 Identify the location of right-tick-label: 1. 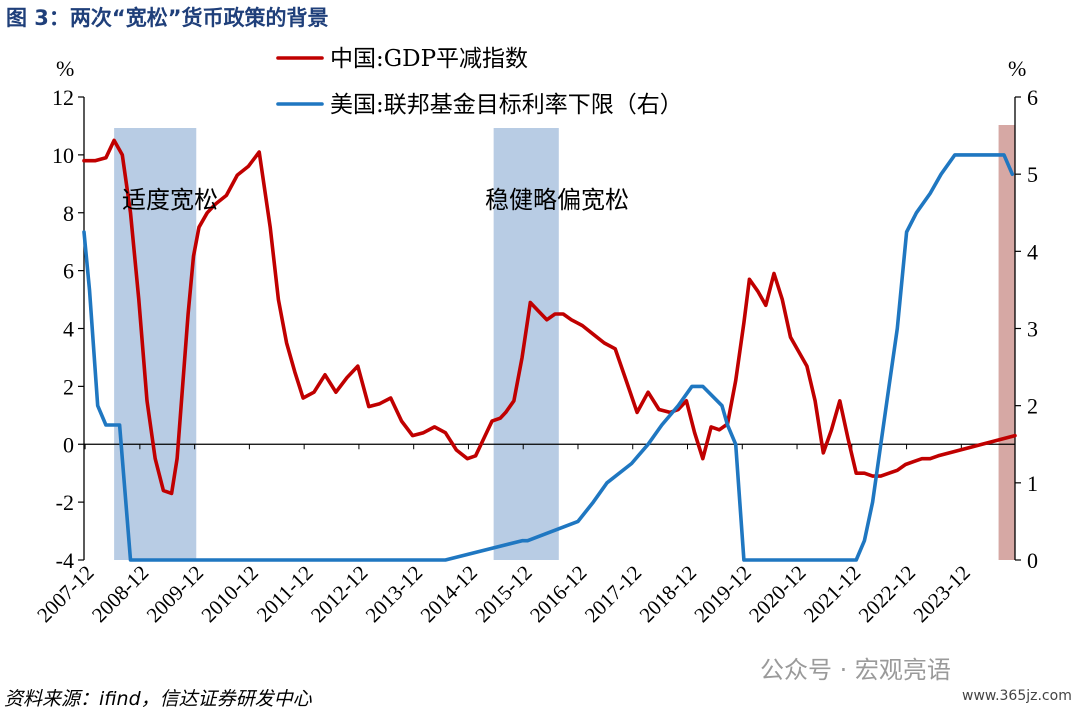
(1032, 483).